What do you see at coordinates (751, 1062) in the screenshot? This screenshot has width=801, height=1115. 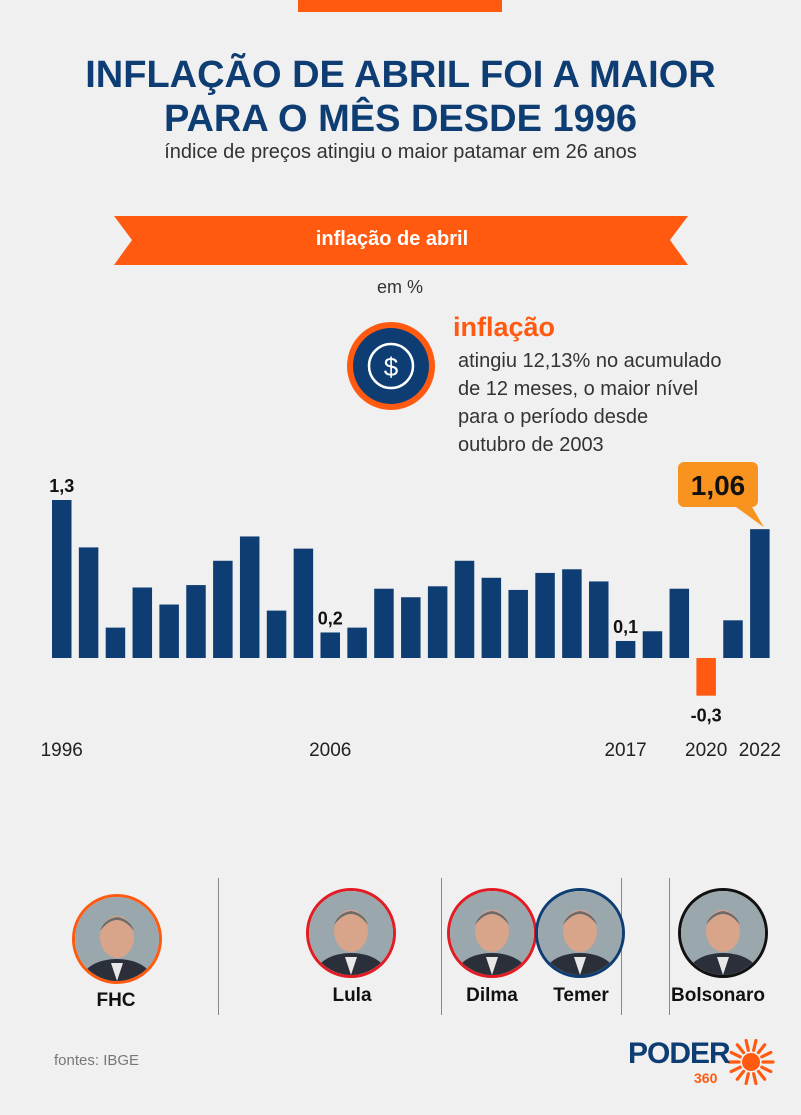 I see `sun-logo-icon` at bounding box center [751, 1062].